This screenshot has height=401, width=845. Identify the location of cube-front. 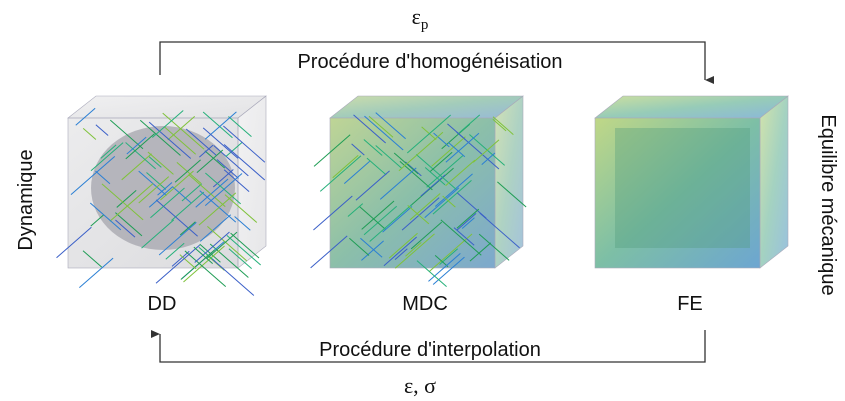
(677, 193).